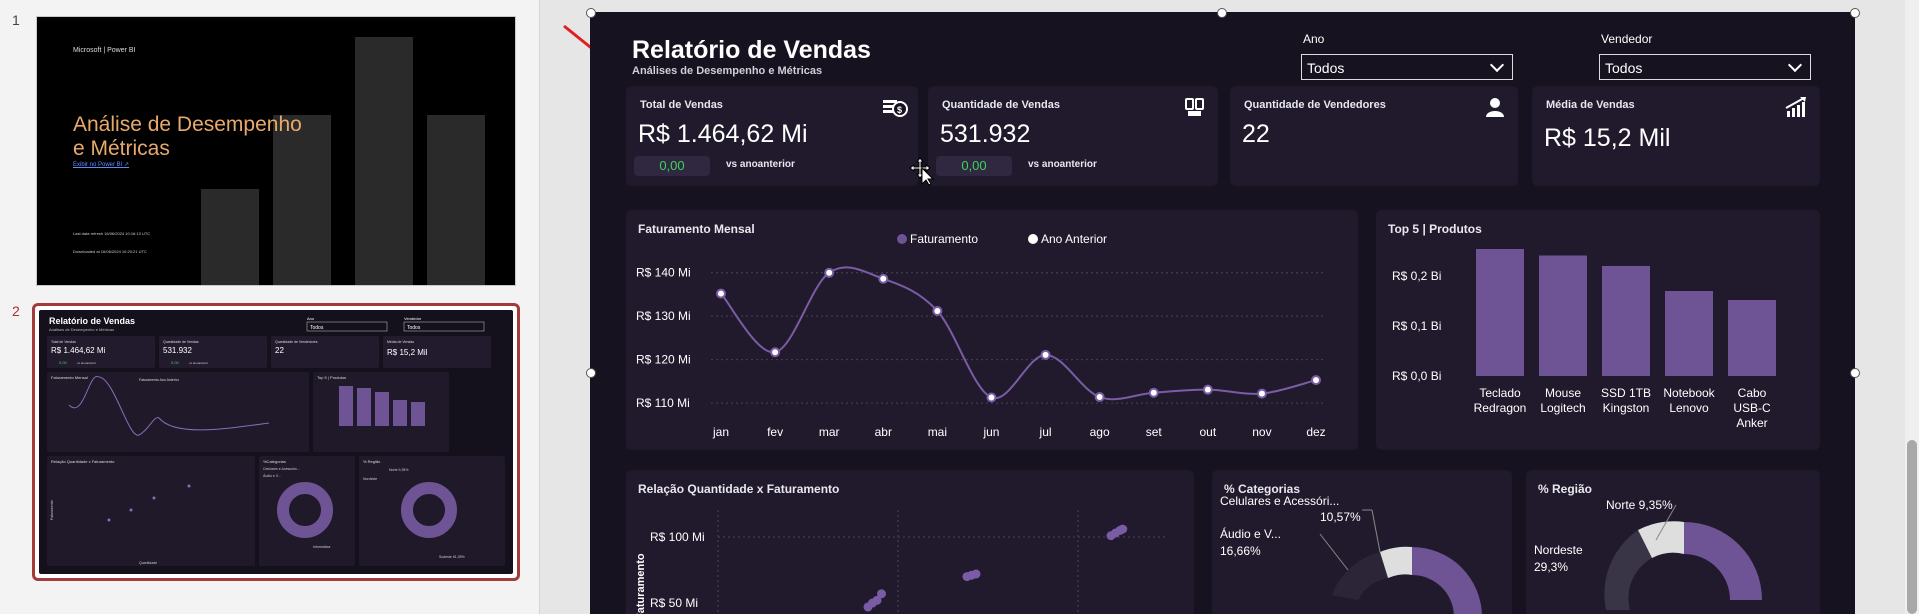 The height and width of the screenshot is (614, 1919). What do you see at coordinates (400, 342) in the screenshot?
I see `thumb-kpi-label: Média de Vendas` at bounding box center [400, 342].